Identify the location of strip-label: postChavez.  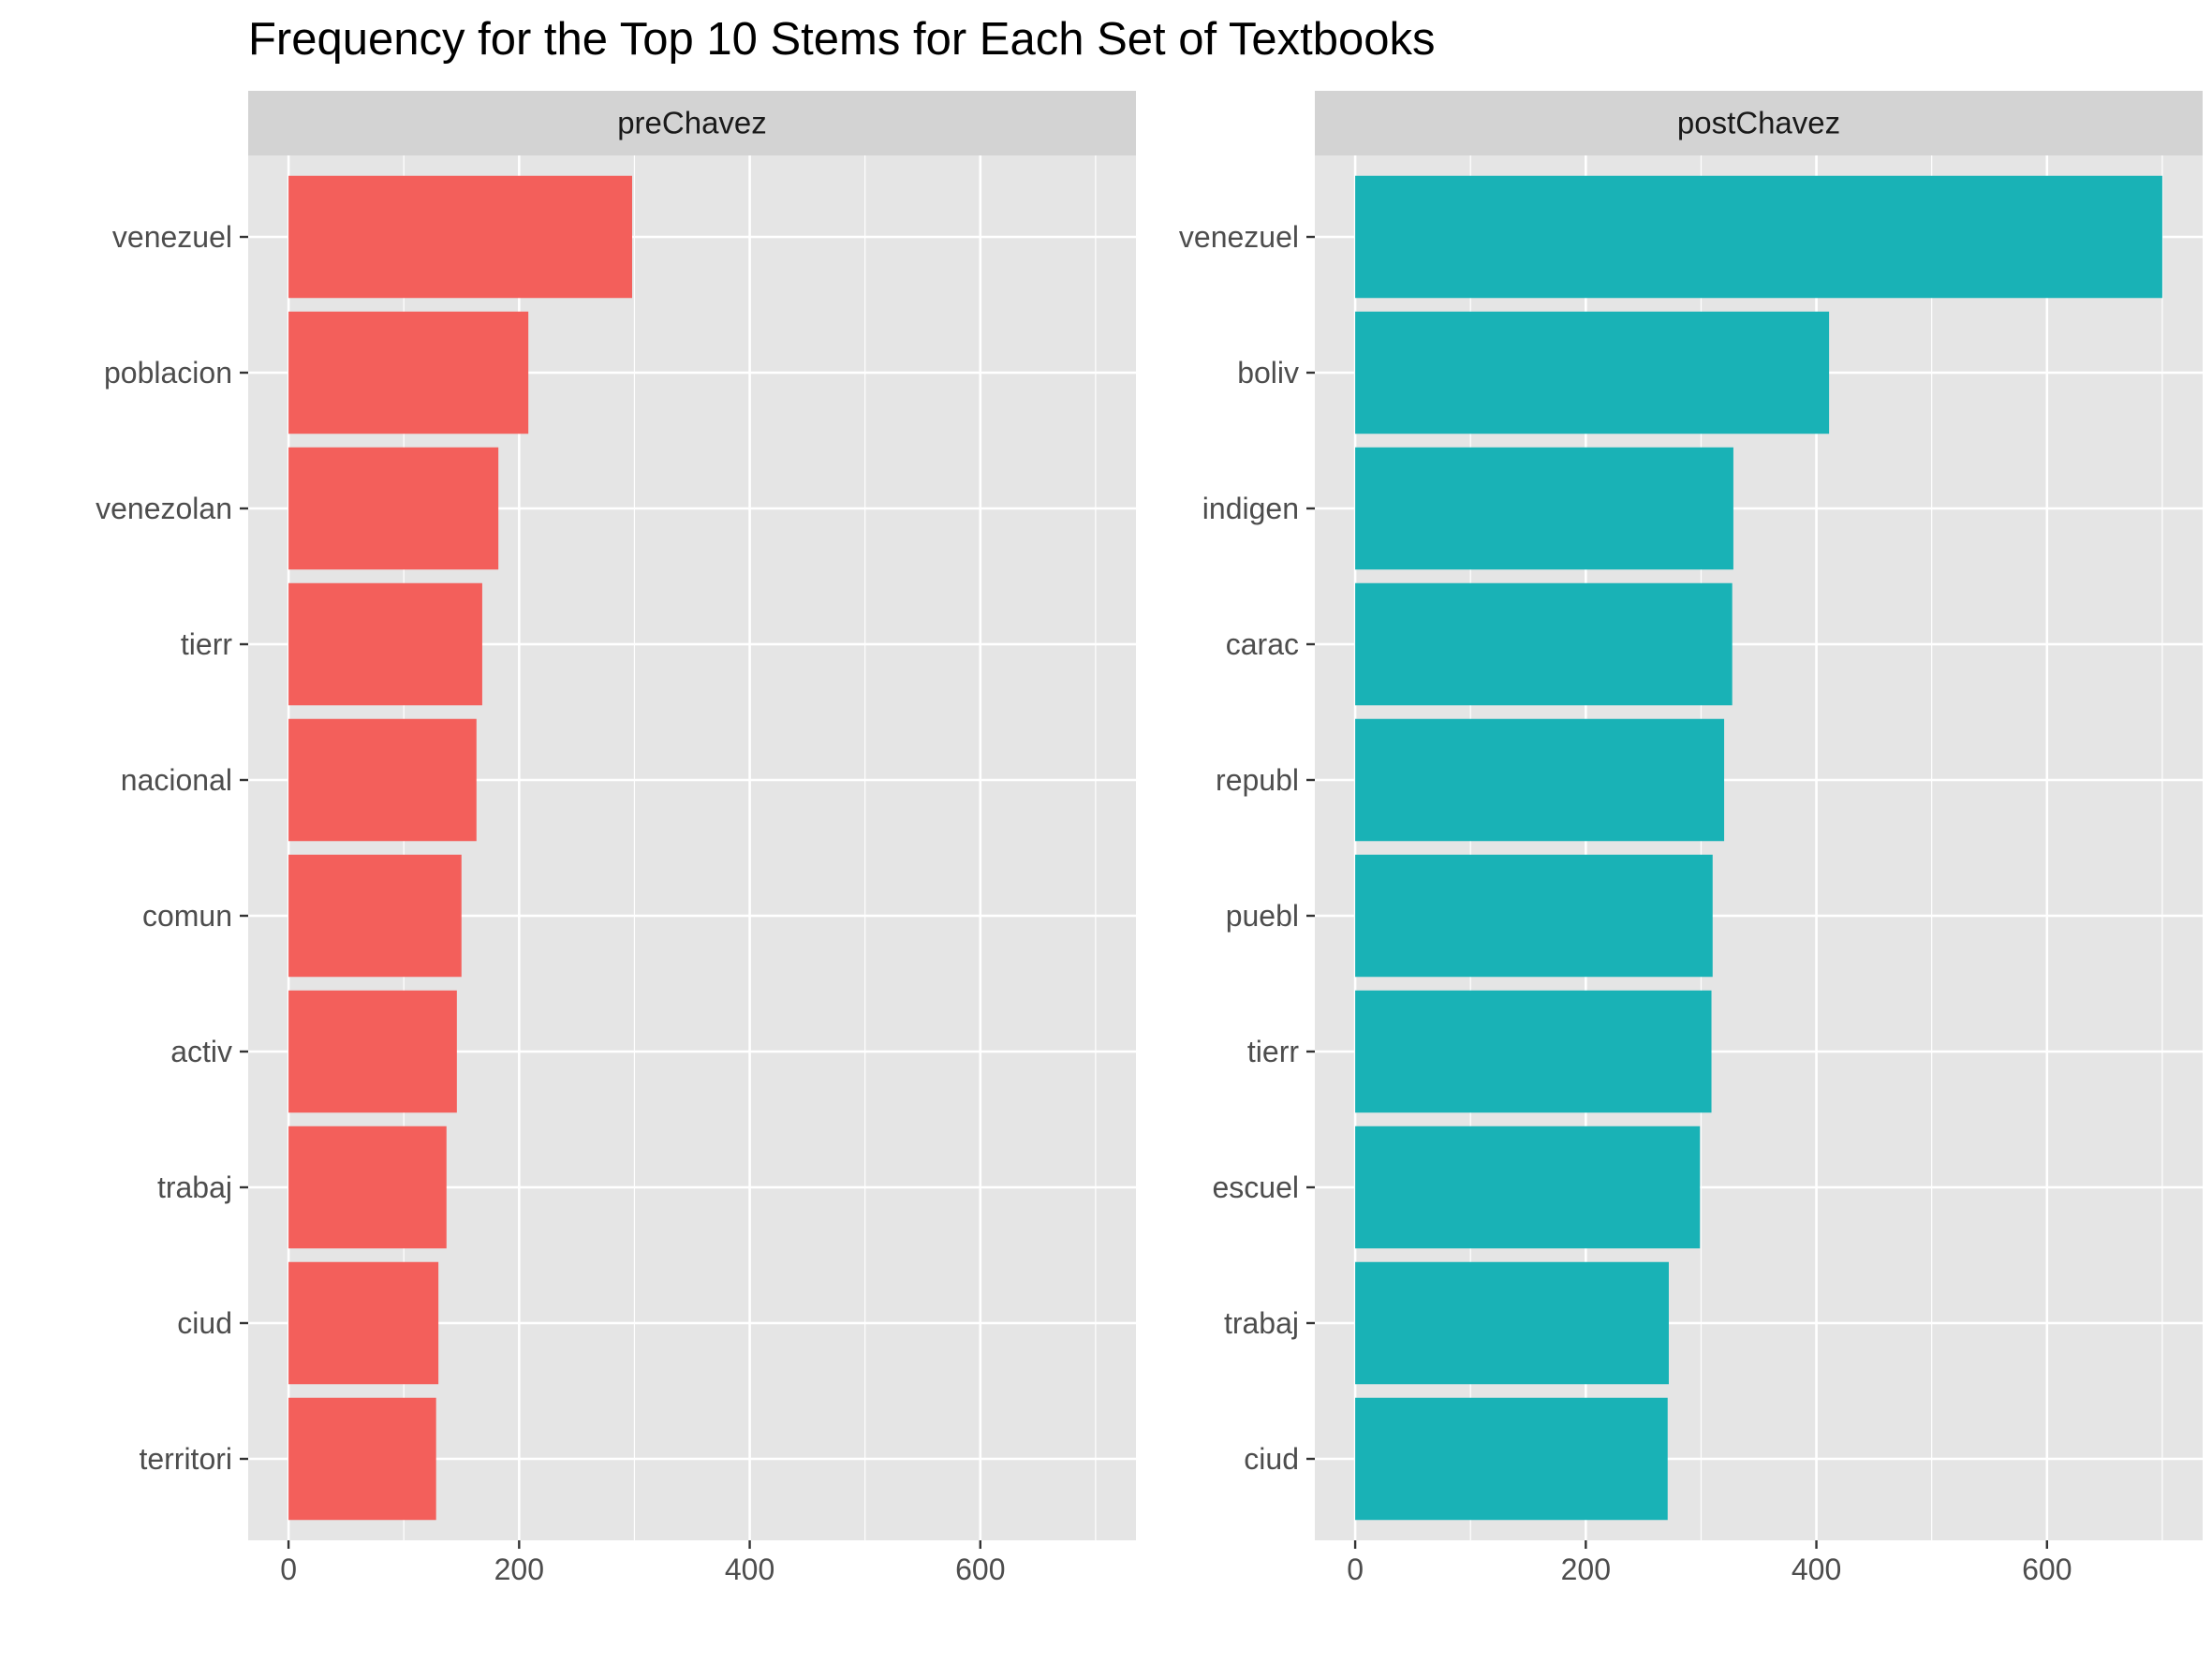
(1759, 123).